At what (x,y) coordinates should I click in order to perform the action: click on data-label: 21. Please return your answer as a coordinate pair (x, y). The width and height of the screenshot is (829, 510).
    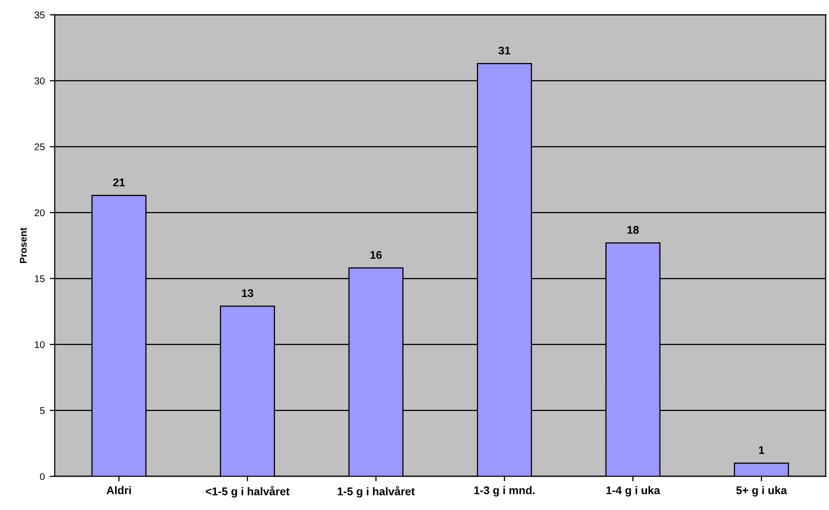
    Looking at the image, I should click on (119, 182).